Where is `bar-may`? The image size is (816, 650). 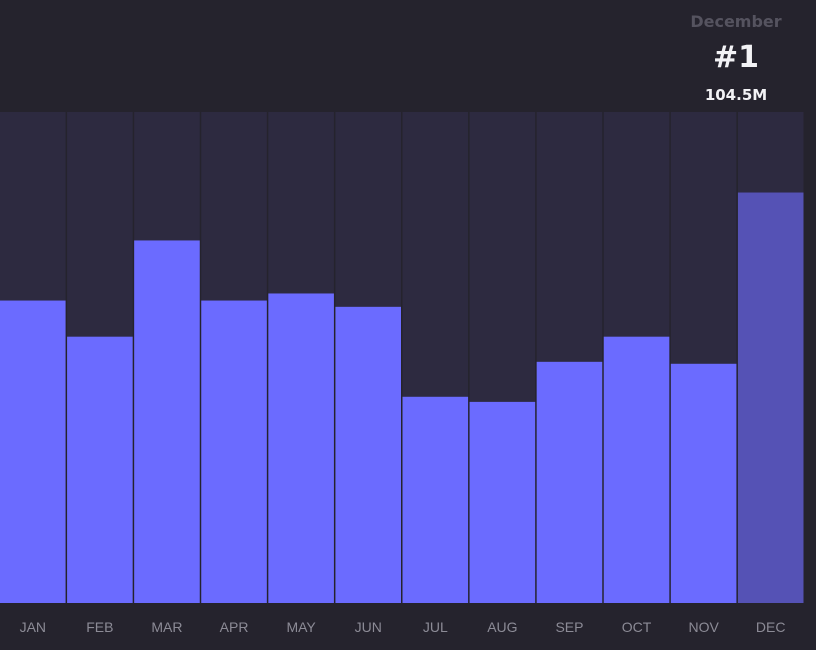 bar-may is located at coordinates (301, 448).